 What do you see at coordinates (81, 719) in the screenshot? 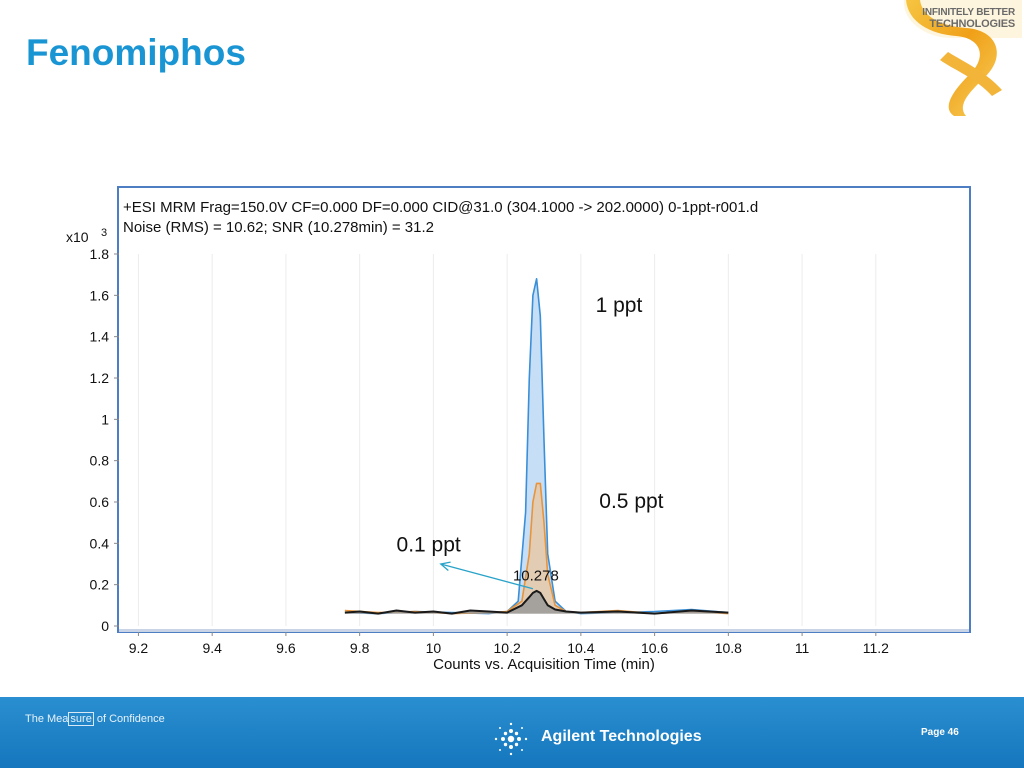
I see `tagline-boxed-word: sure` at bounding box center [81, 719].